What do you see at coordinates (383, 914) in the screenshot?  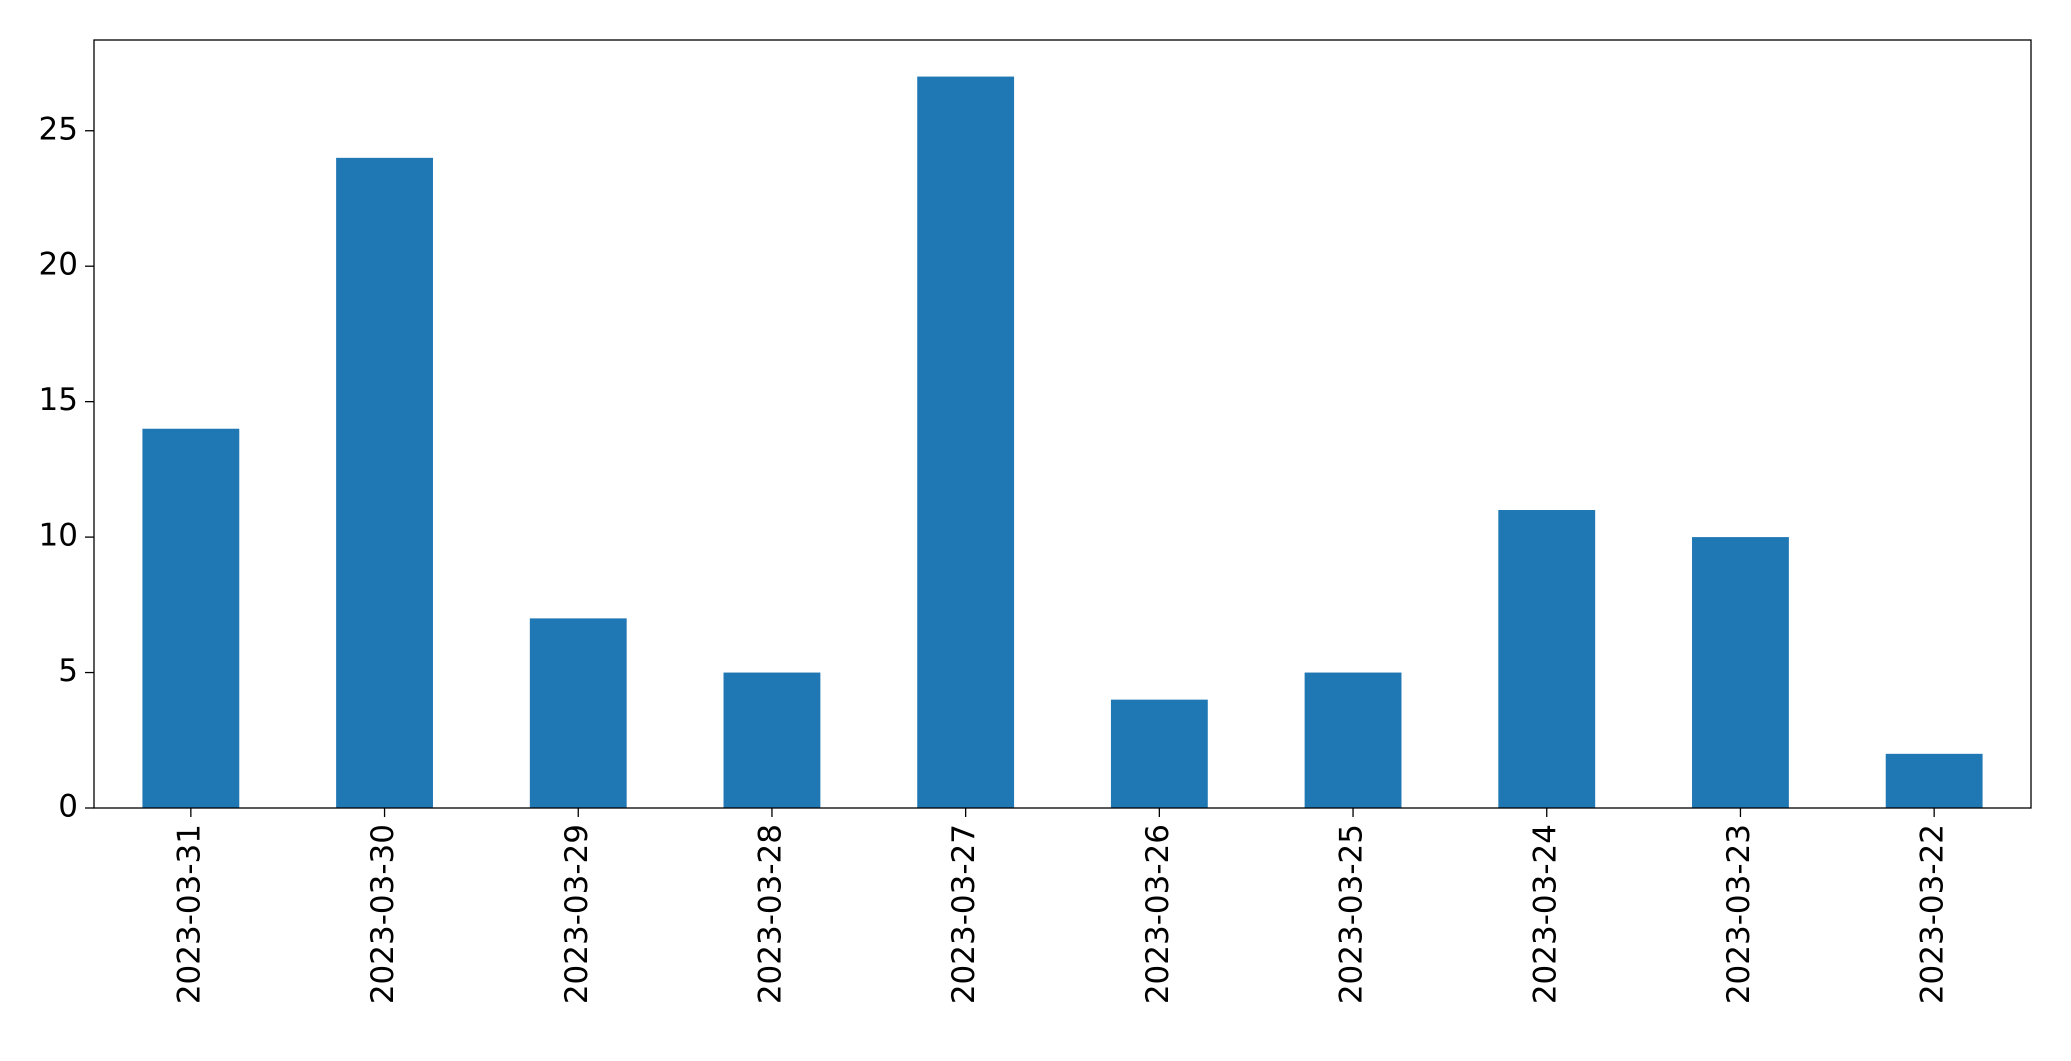 I see `x-tick-label: 2023-03-30` at bounding box center [383, 914].